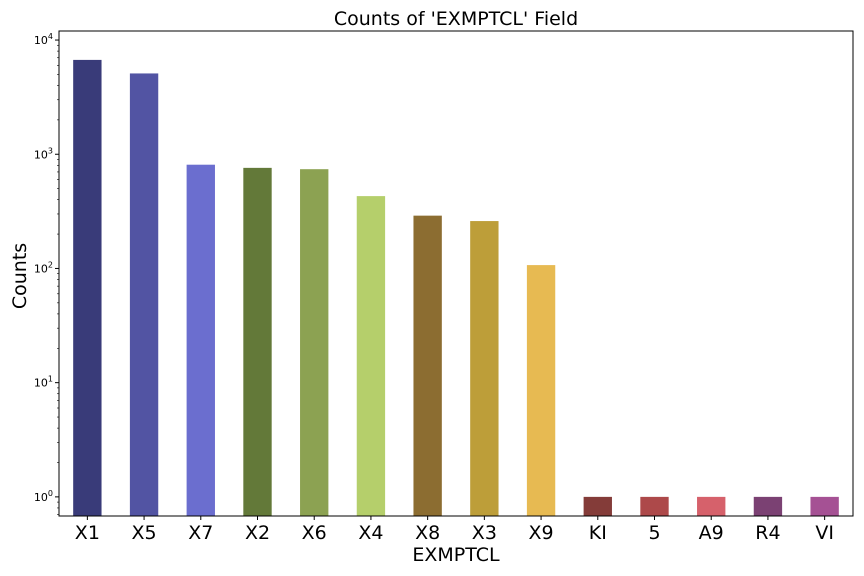 This screenshot has width=864, height=576. I want to click on bar-x8, so click(427, 365).